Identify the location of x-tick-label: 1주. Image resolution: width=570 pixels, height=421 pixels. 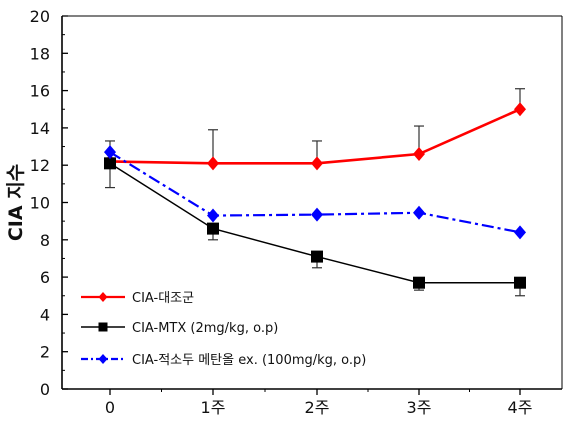
(213, 407).